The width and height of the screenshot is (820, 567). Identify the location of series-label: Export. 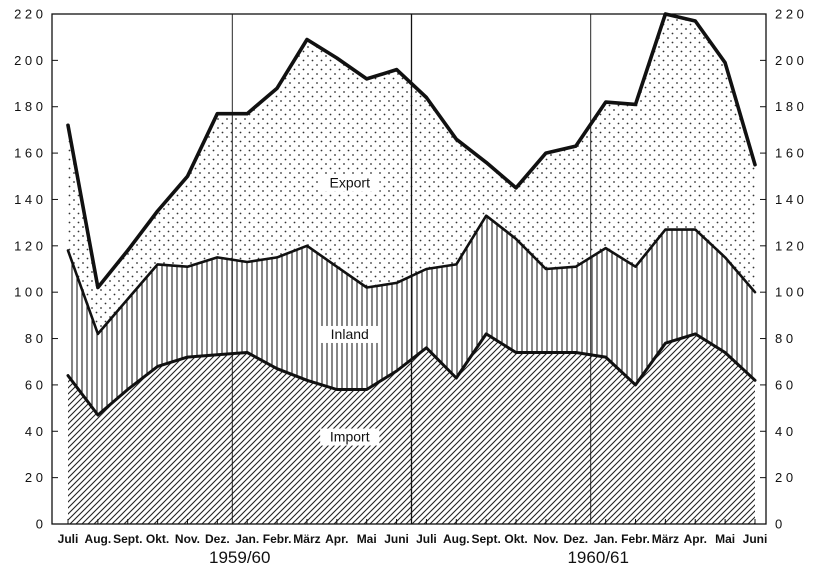
(350, 183).